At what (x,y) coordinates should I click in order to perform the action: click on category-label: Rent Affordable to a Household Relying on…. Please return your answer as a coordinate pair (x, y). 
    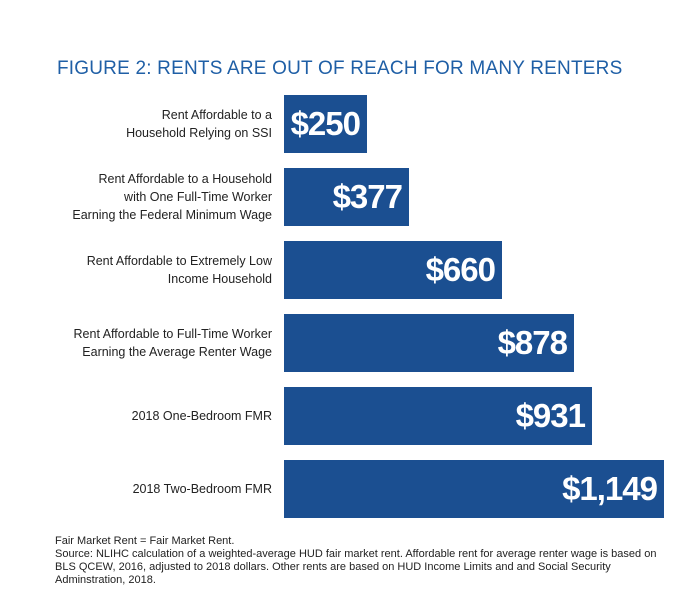
    Looking at the image, I should click on (142, 124).